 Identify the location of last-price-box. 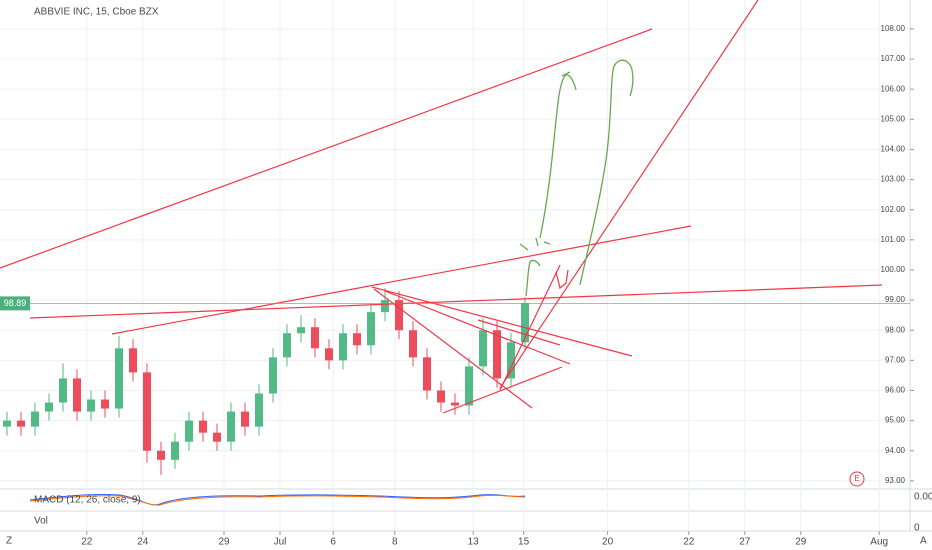
(15, 303).